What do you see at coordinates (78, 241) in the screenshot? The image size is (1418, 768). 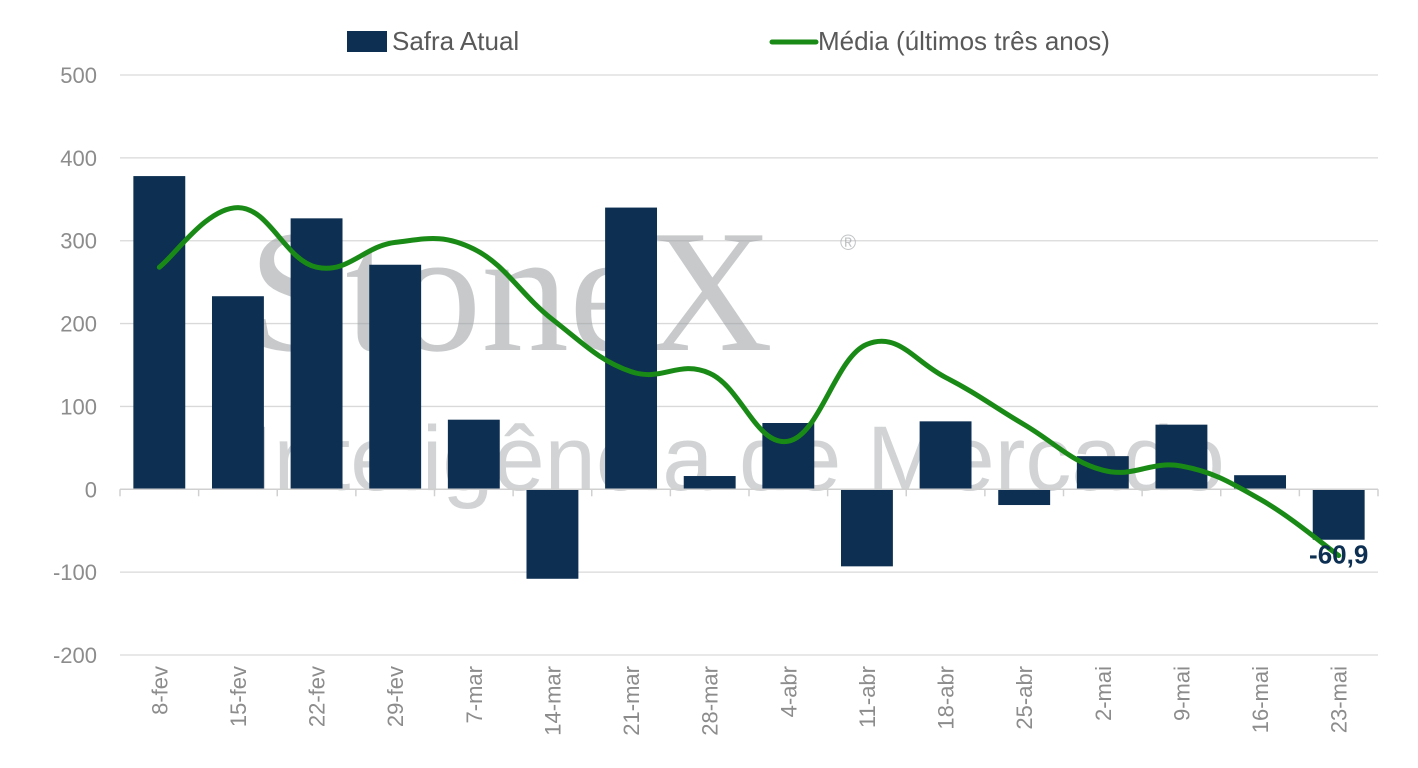 I see `y-tick-label: 300` at bounding box center [78, 241].